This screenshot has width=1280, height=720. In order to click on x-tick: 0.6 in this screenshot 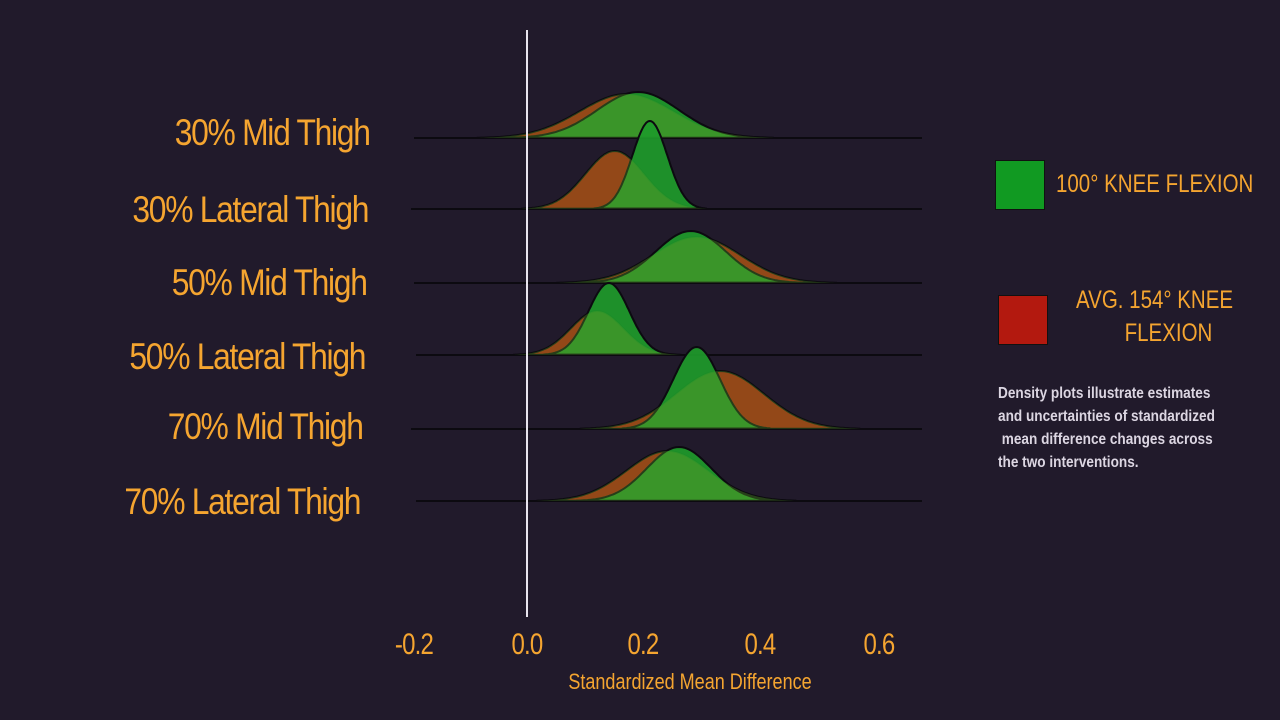, I will do `click(879, 644)`.